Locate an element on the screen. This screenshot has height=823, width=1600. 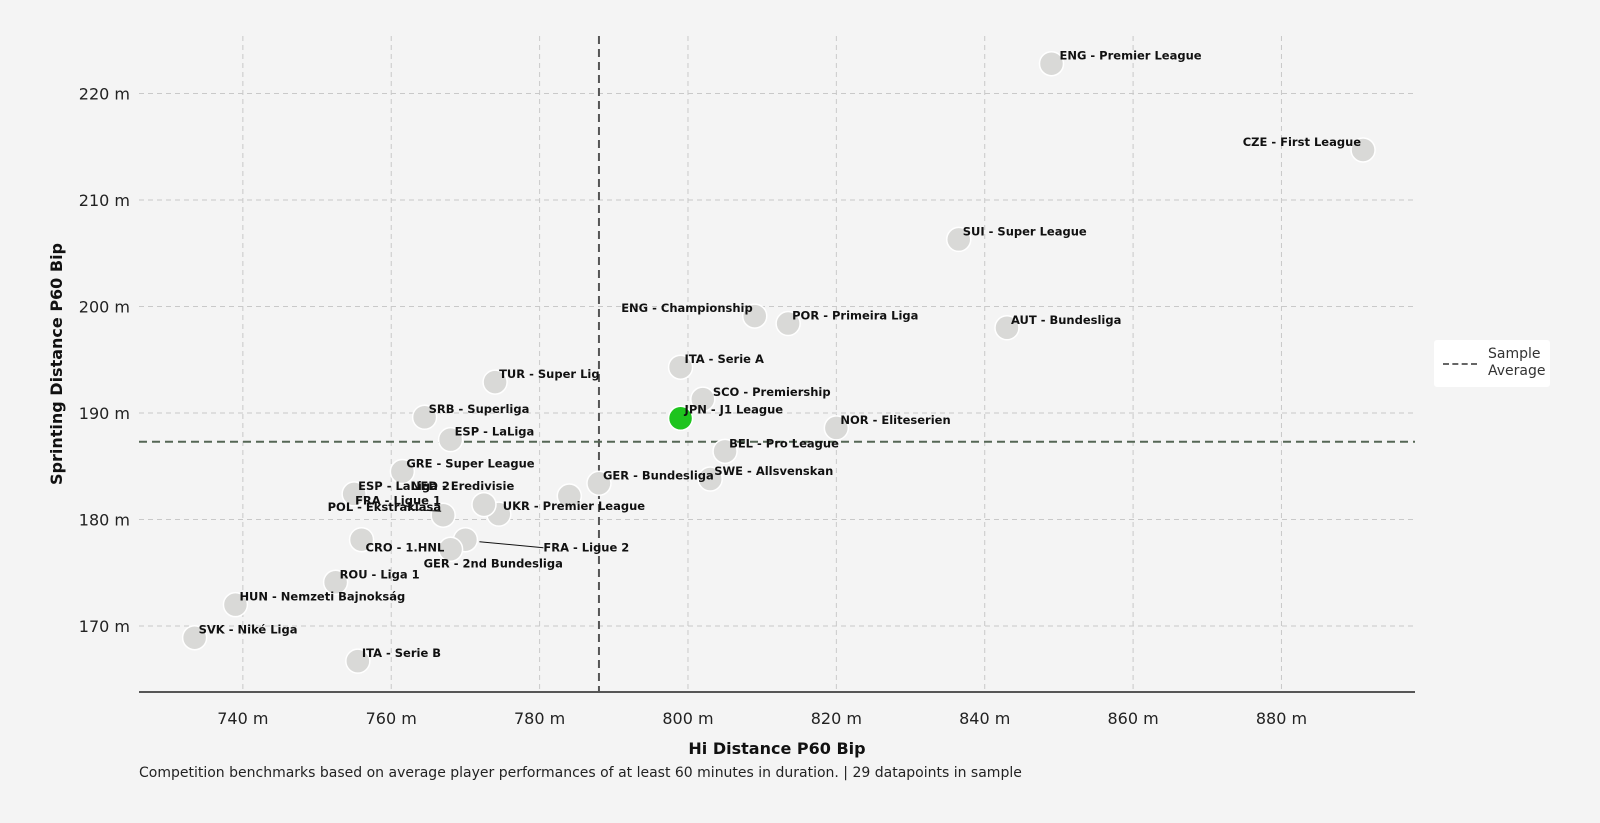
data-point-label: HUN - Nemzeti Bajnokság is located at coordinates (322, 597).